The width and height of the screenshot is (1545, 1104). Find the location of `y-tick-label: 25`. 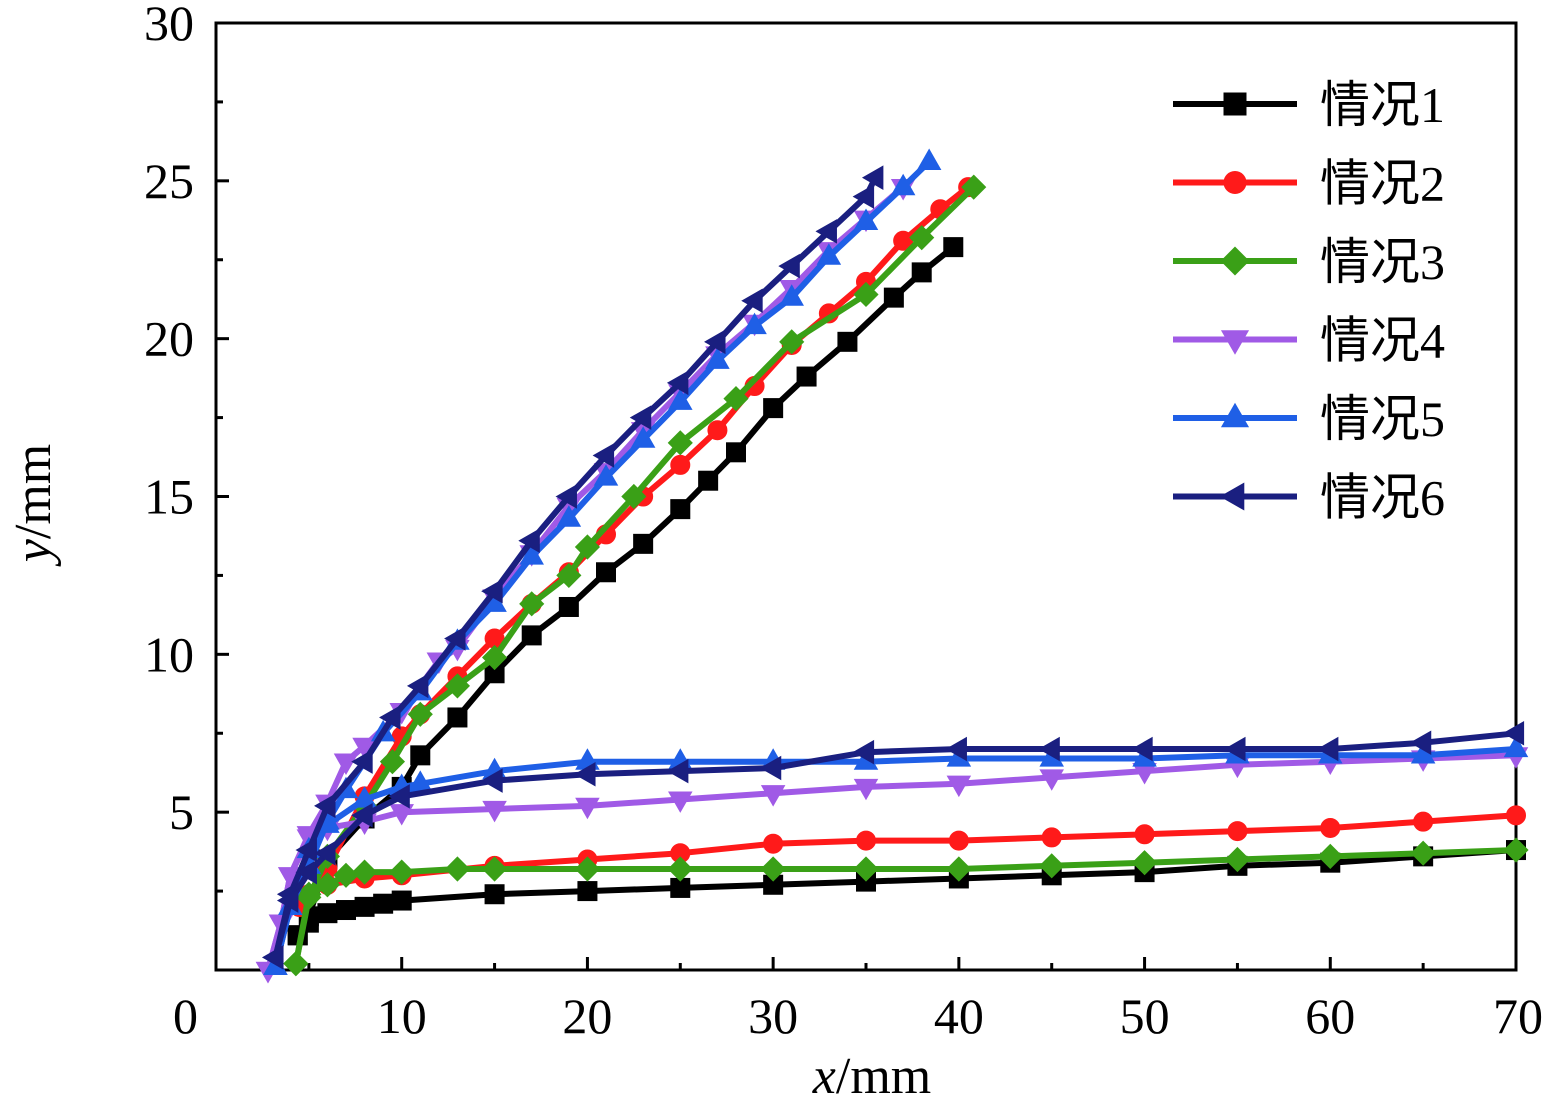

y-tick-label: 25 is located at coordinates (169, 181).